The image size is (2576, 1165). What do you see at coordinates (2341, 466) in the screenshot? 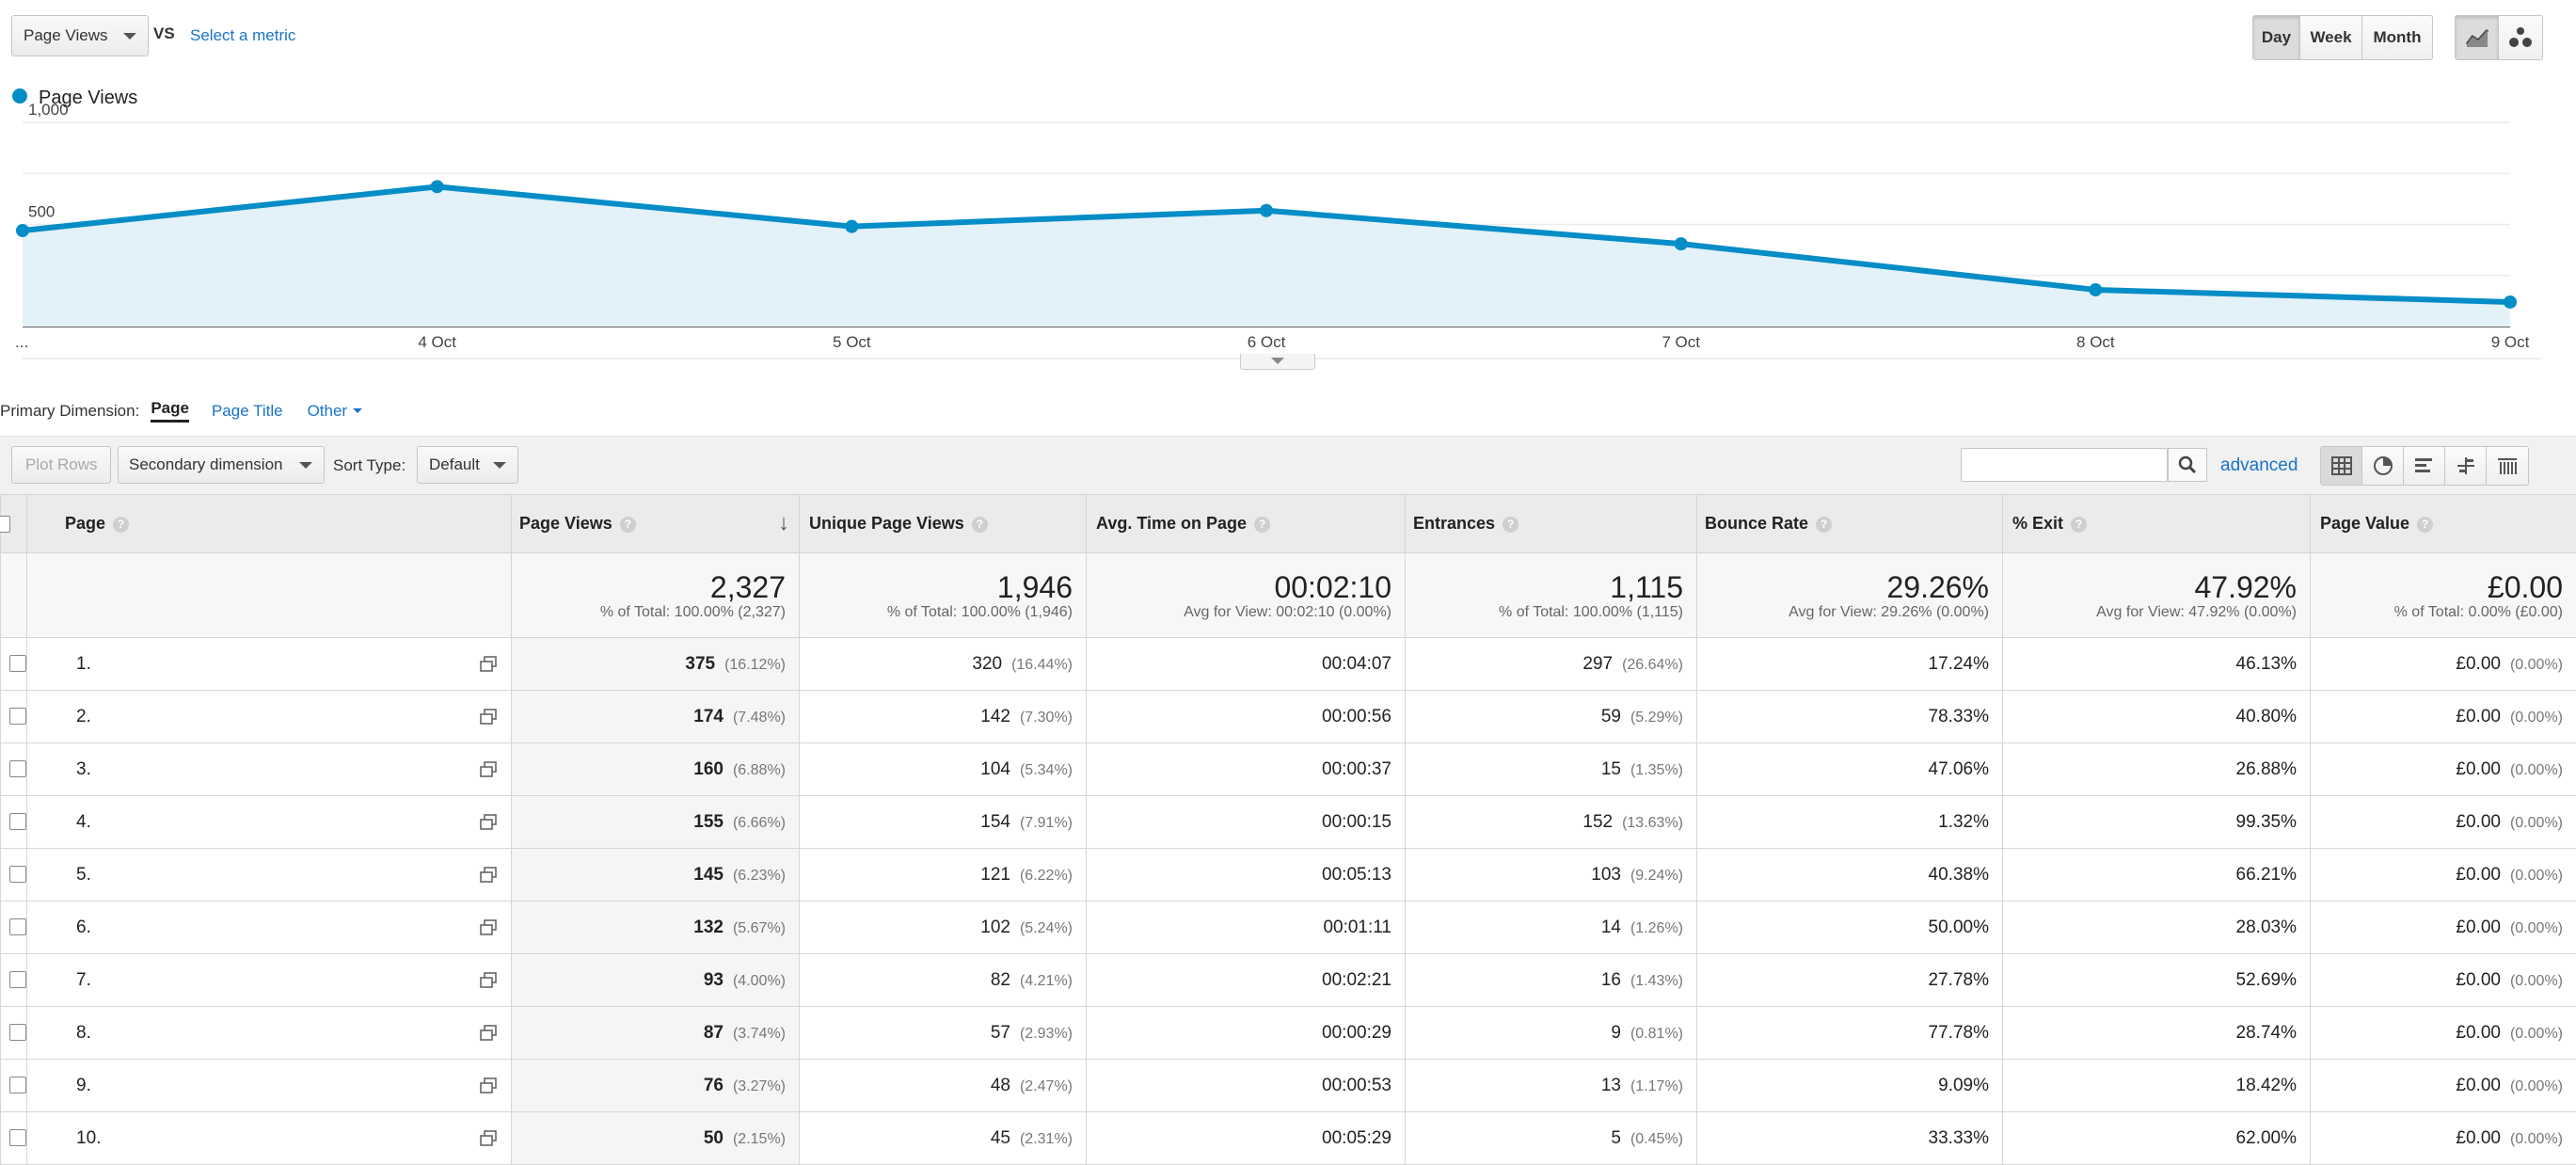
I see `data-table-view-button` at bounding box center [2341, 466].